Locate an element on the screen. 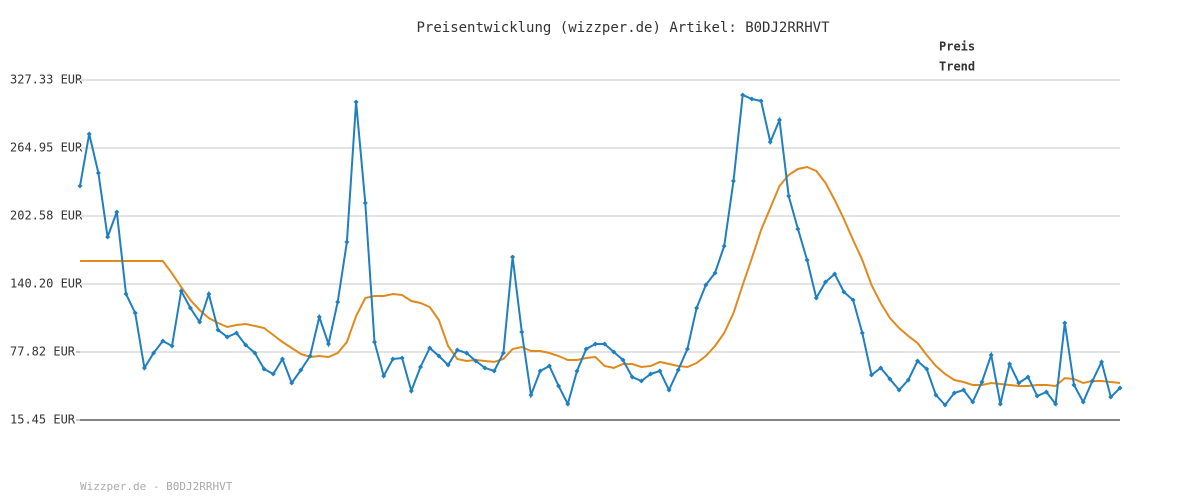  legend-entry: Preis is located at coordinates (957, 47).